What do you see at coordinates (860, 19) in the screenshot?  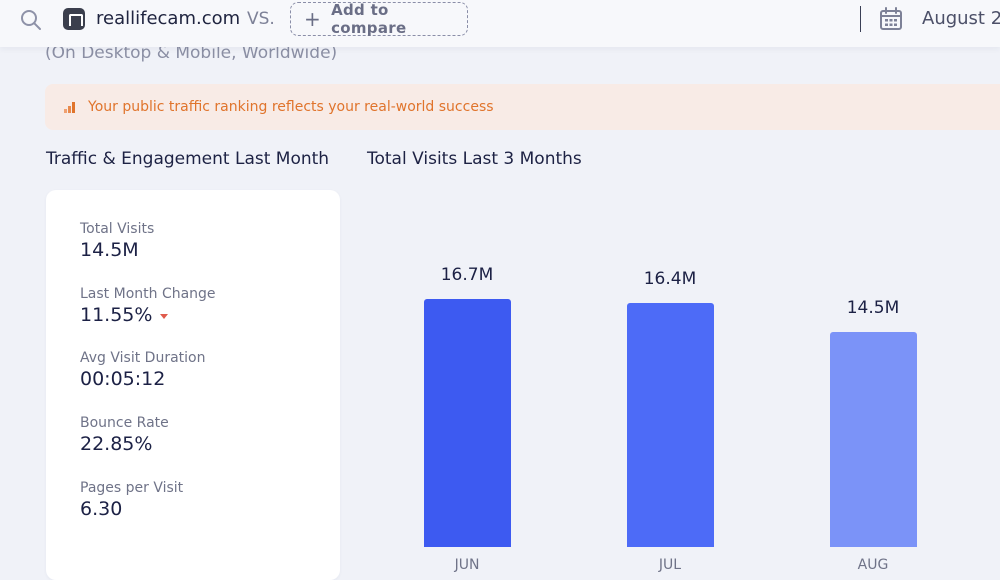 I see `header-divider` at bounding box center [860, 19].